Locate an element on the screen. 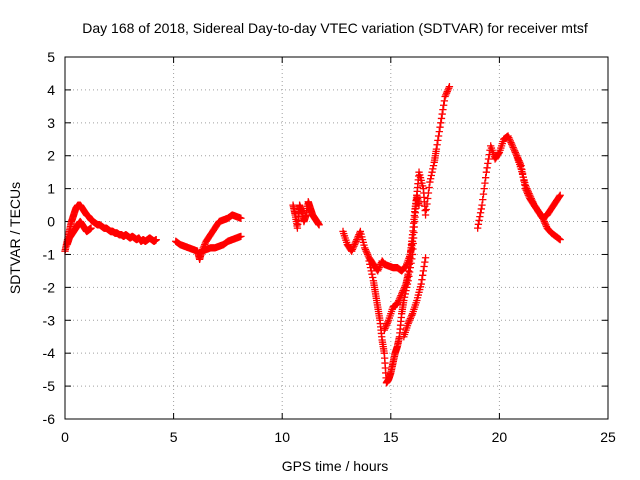  x-axis-label: GPS time / hours is located at coordinates (335, 466).